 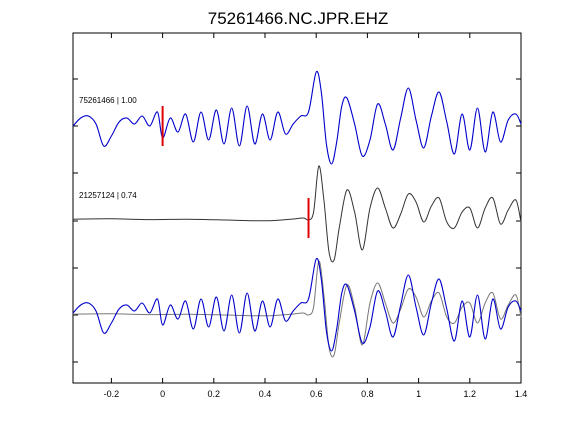 What do you see at coordinates (162, 394) in the screenshot?
I see `x-tick-label: 0` at bounding box center [162, 394].